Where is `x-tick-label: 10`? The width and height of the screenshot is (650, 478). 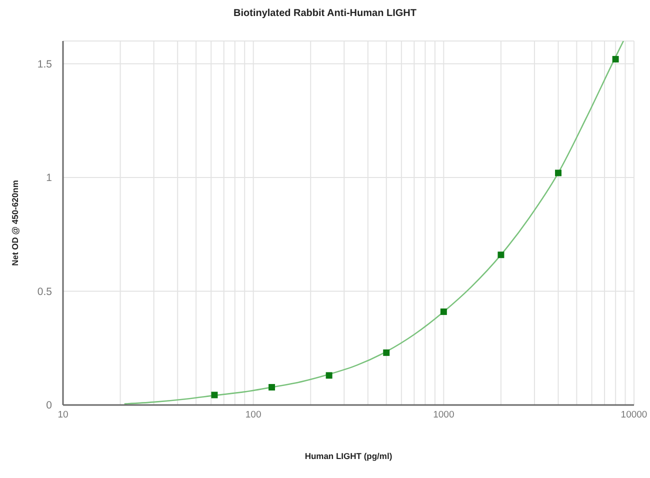 x-tick-label: 10 is located at coordinates (63, 415).